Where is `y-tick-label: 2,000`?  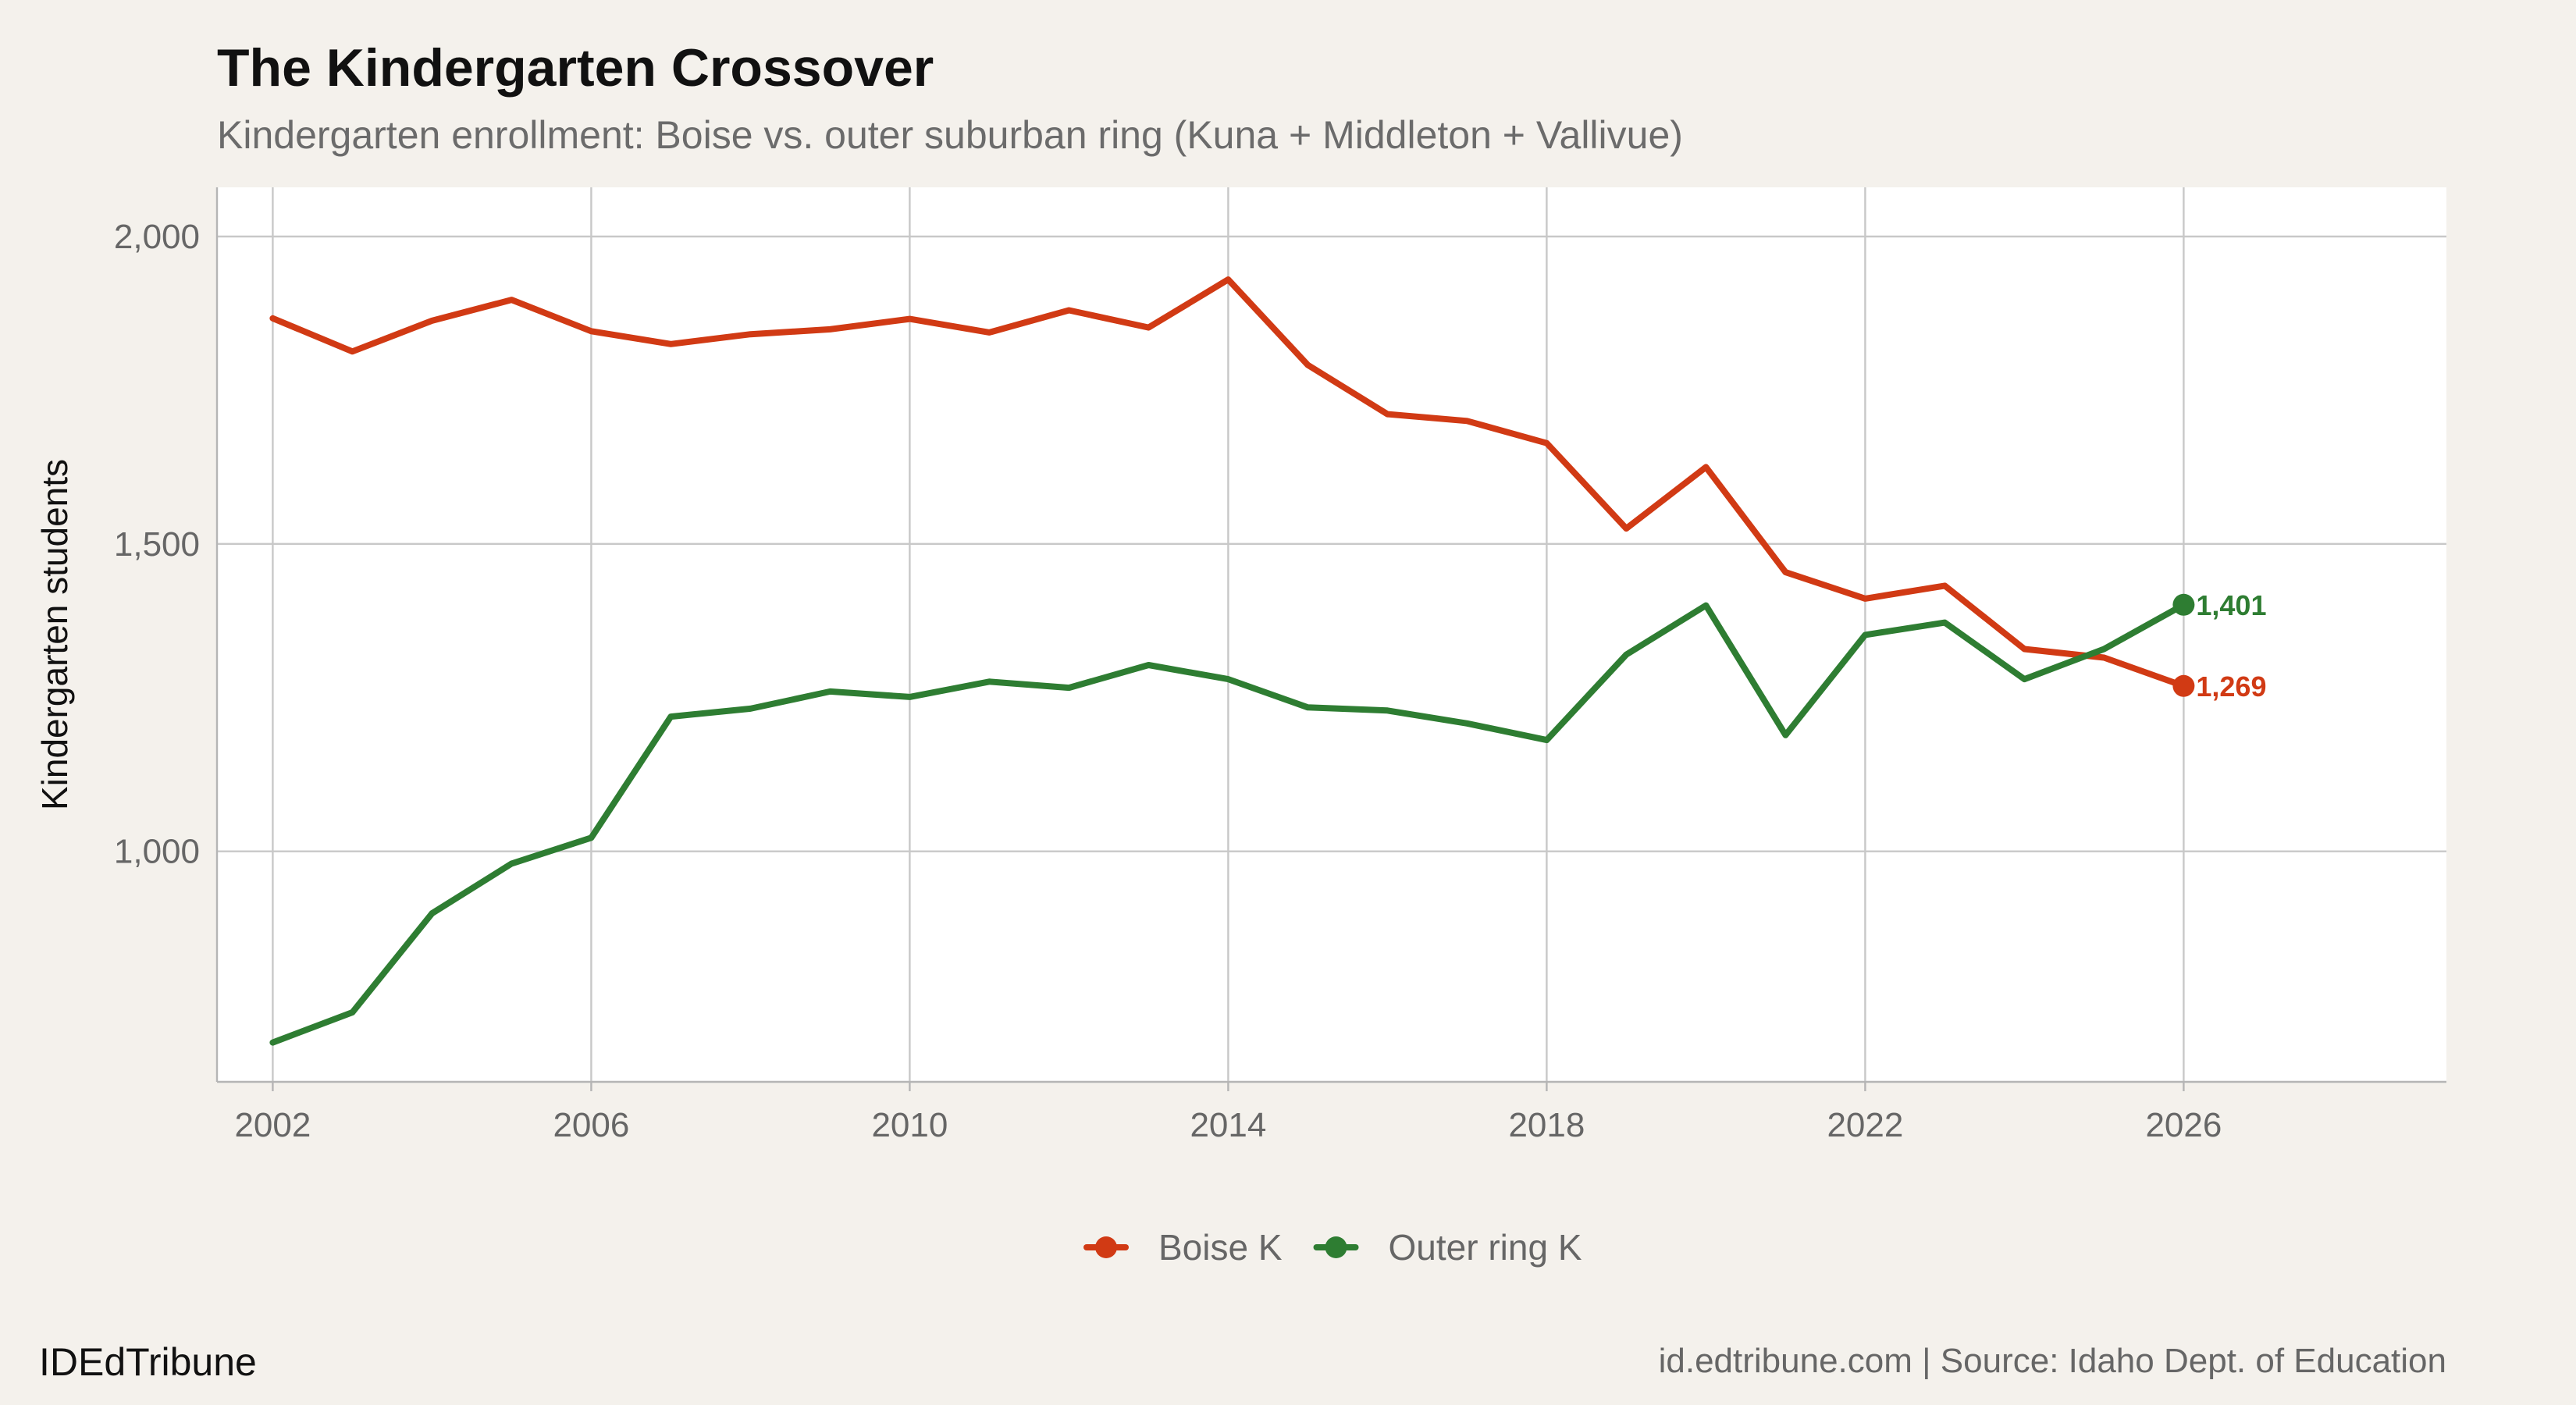
y-tick-label: 2,000 is located at coordinates (157, 237).